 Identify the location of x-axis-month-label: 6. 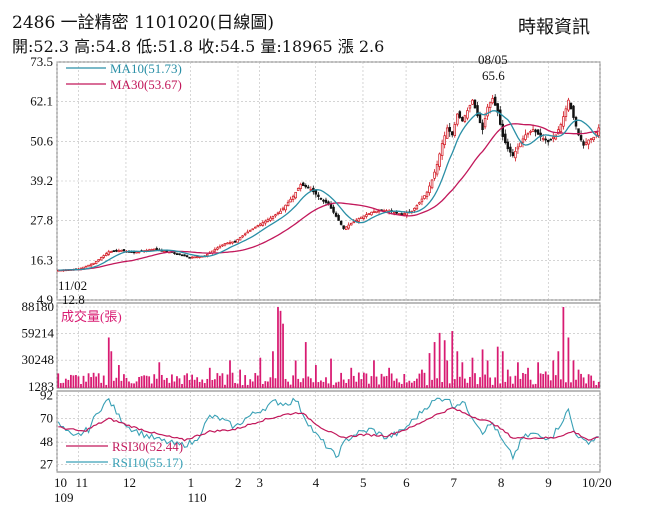
(406, 482).